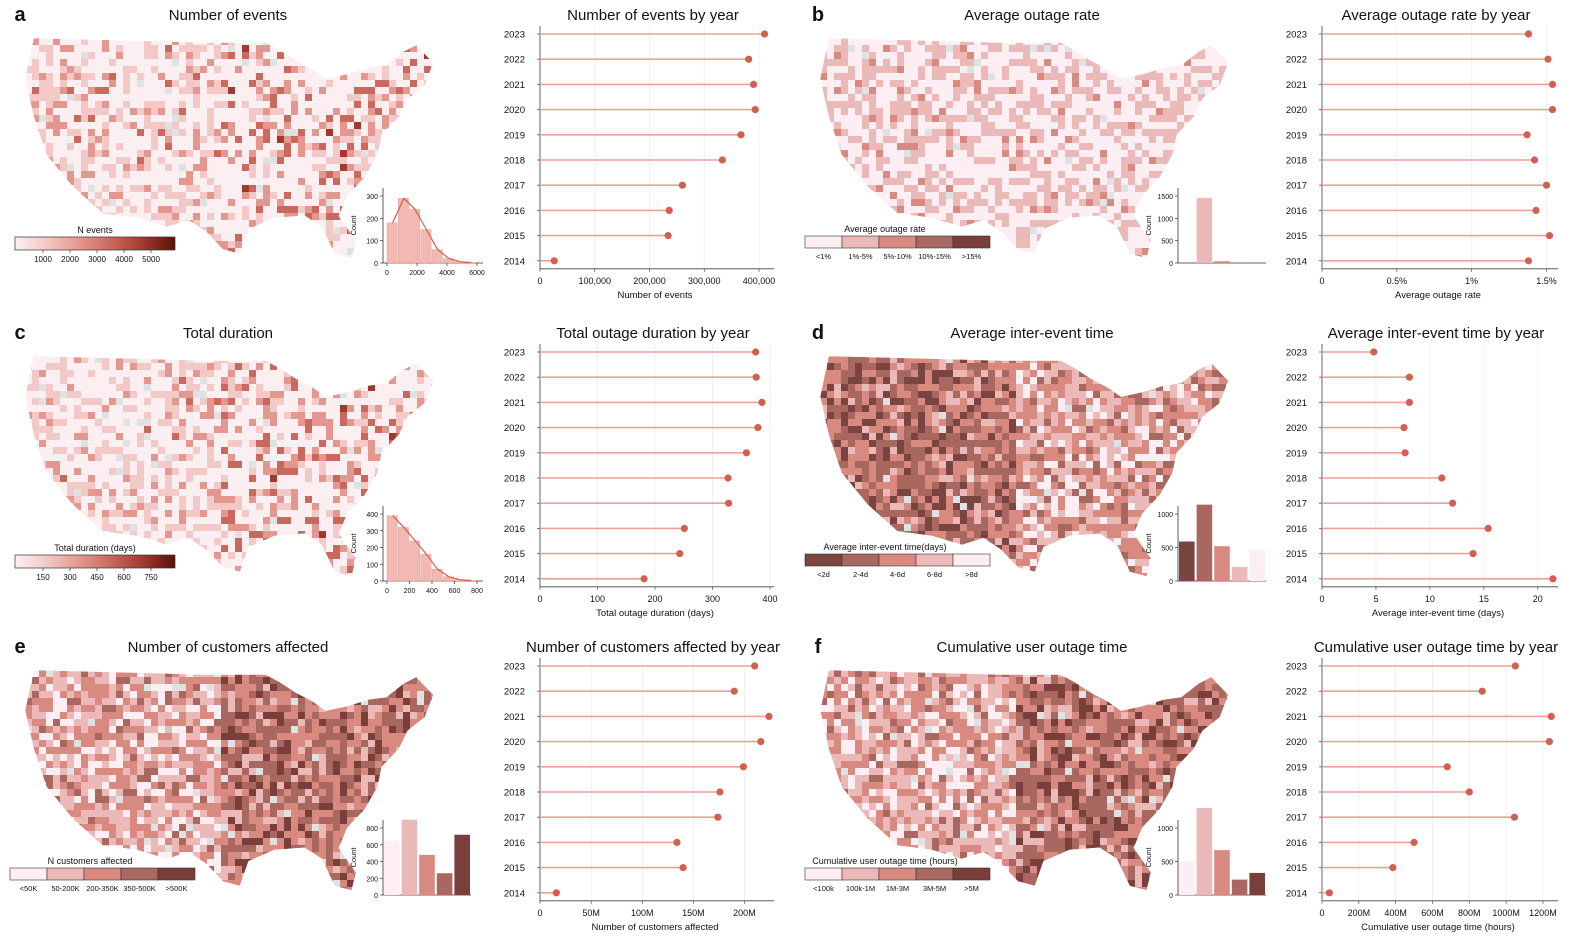  What do you see at coordinates (693, 913) in the screenshot?
I see `lollipop-e-xtick-label: 150M` at bounding box center [693, 913].